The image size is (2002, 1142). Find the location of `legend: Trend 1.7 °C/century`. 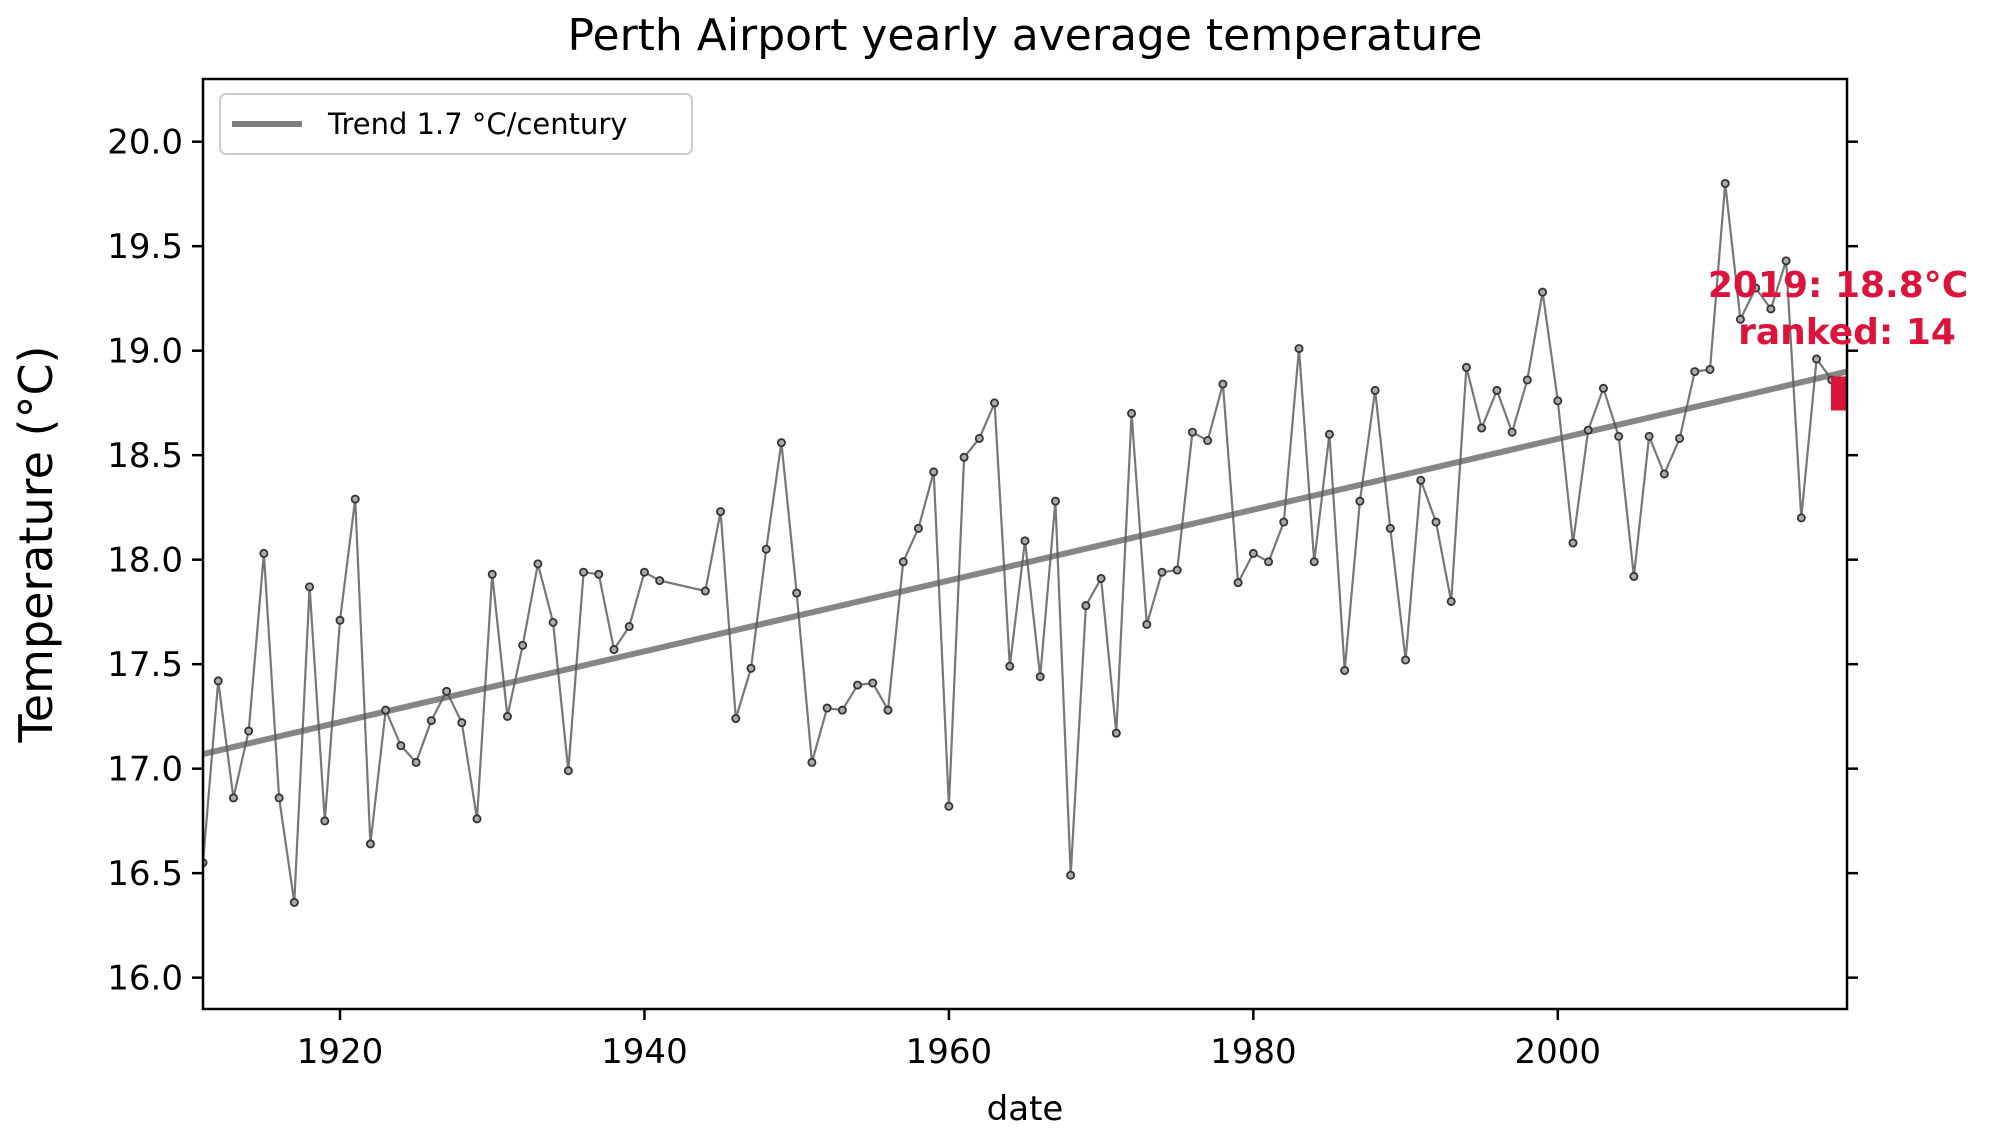

legend: Trend 1.7 °C/century is located at coordinates (456, 124).